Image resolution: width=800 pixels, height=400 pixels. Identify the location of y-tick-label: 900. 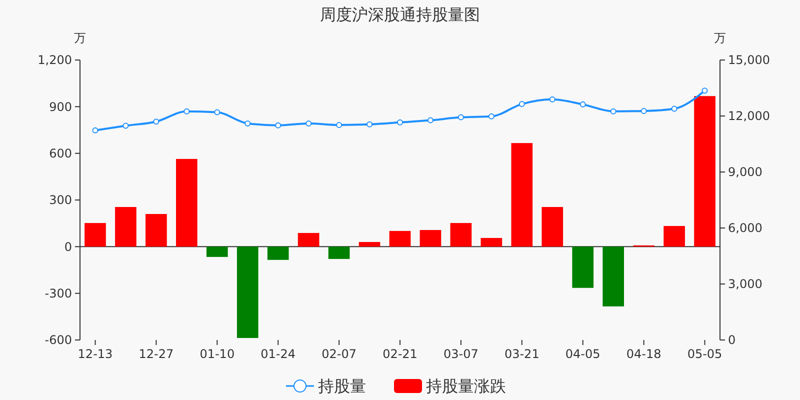
(60, 107).